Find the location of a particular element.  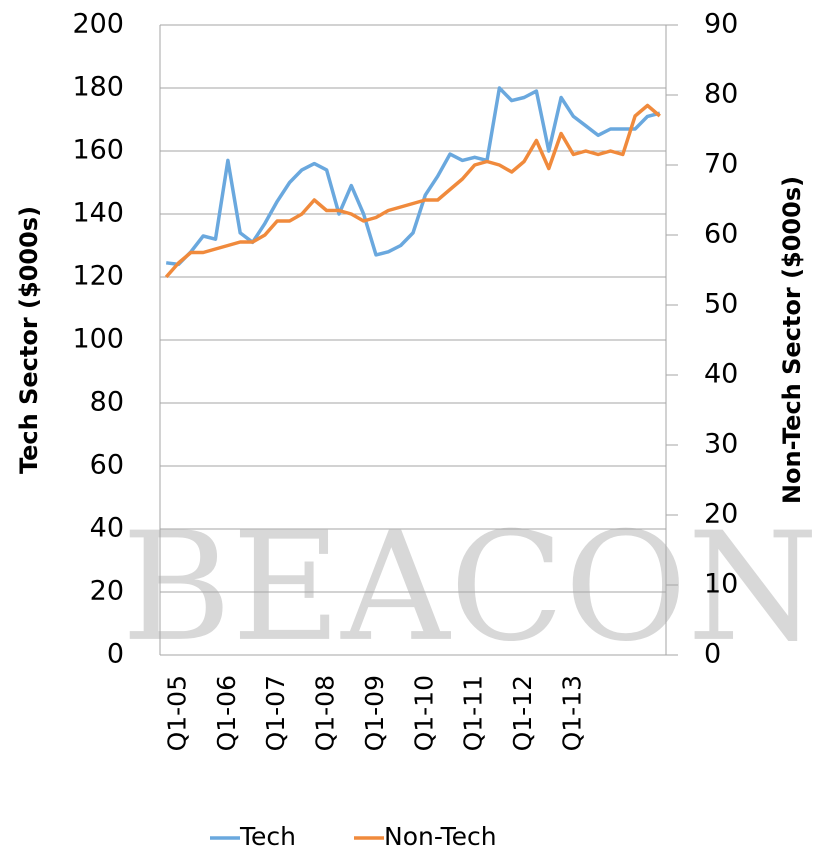

y-tick-label: 180 is located at coordinates (98, 87).